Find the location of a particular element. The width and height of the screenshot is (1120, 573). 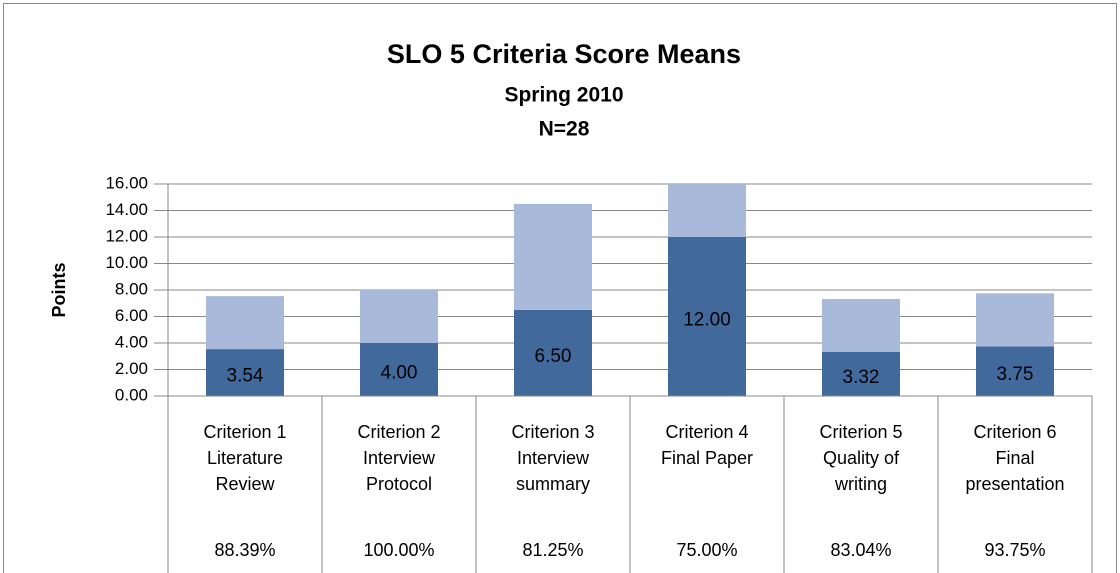

x-tick-label: Quality of is located at coordinates (861, 458).